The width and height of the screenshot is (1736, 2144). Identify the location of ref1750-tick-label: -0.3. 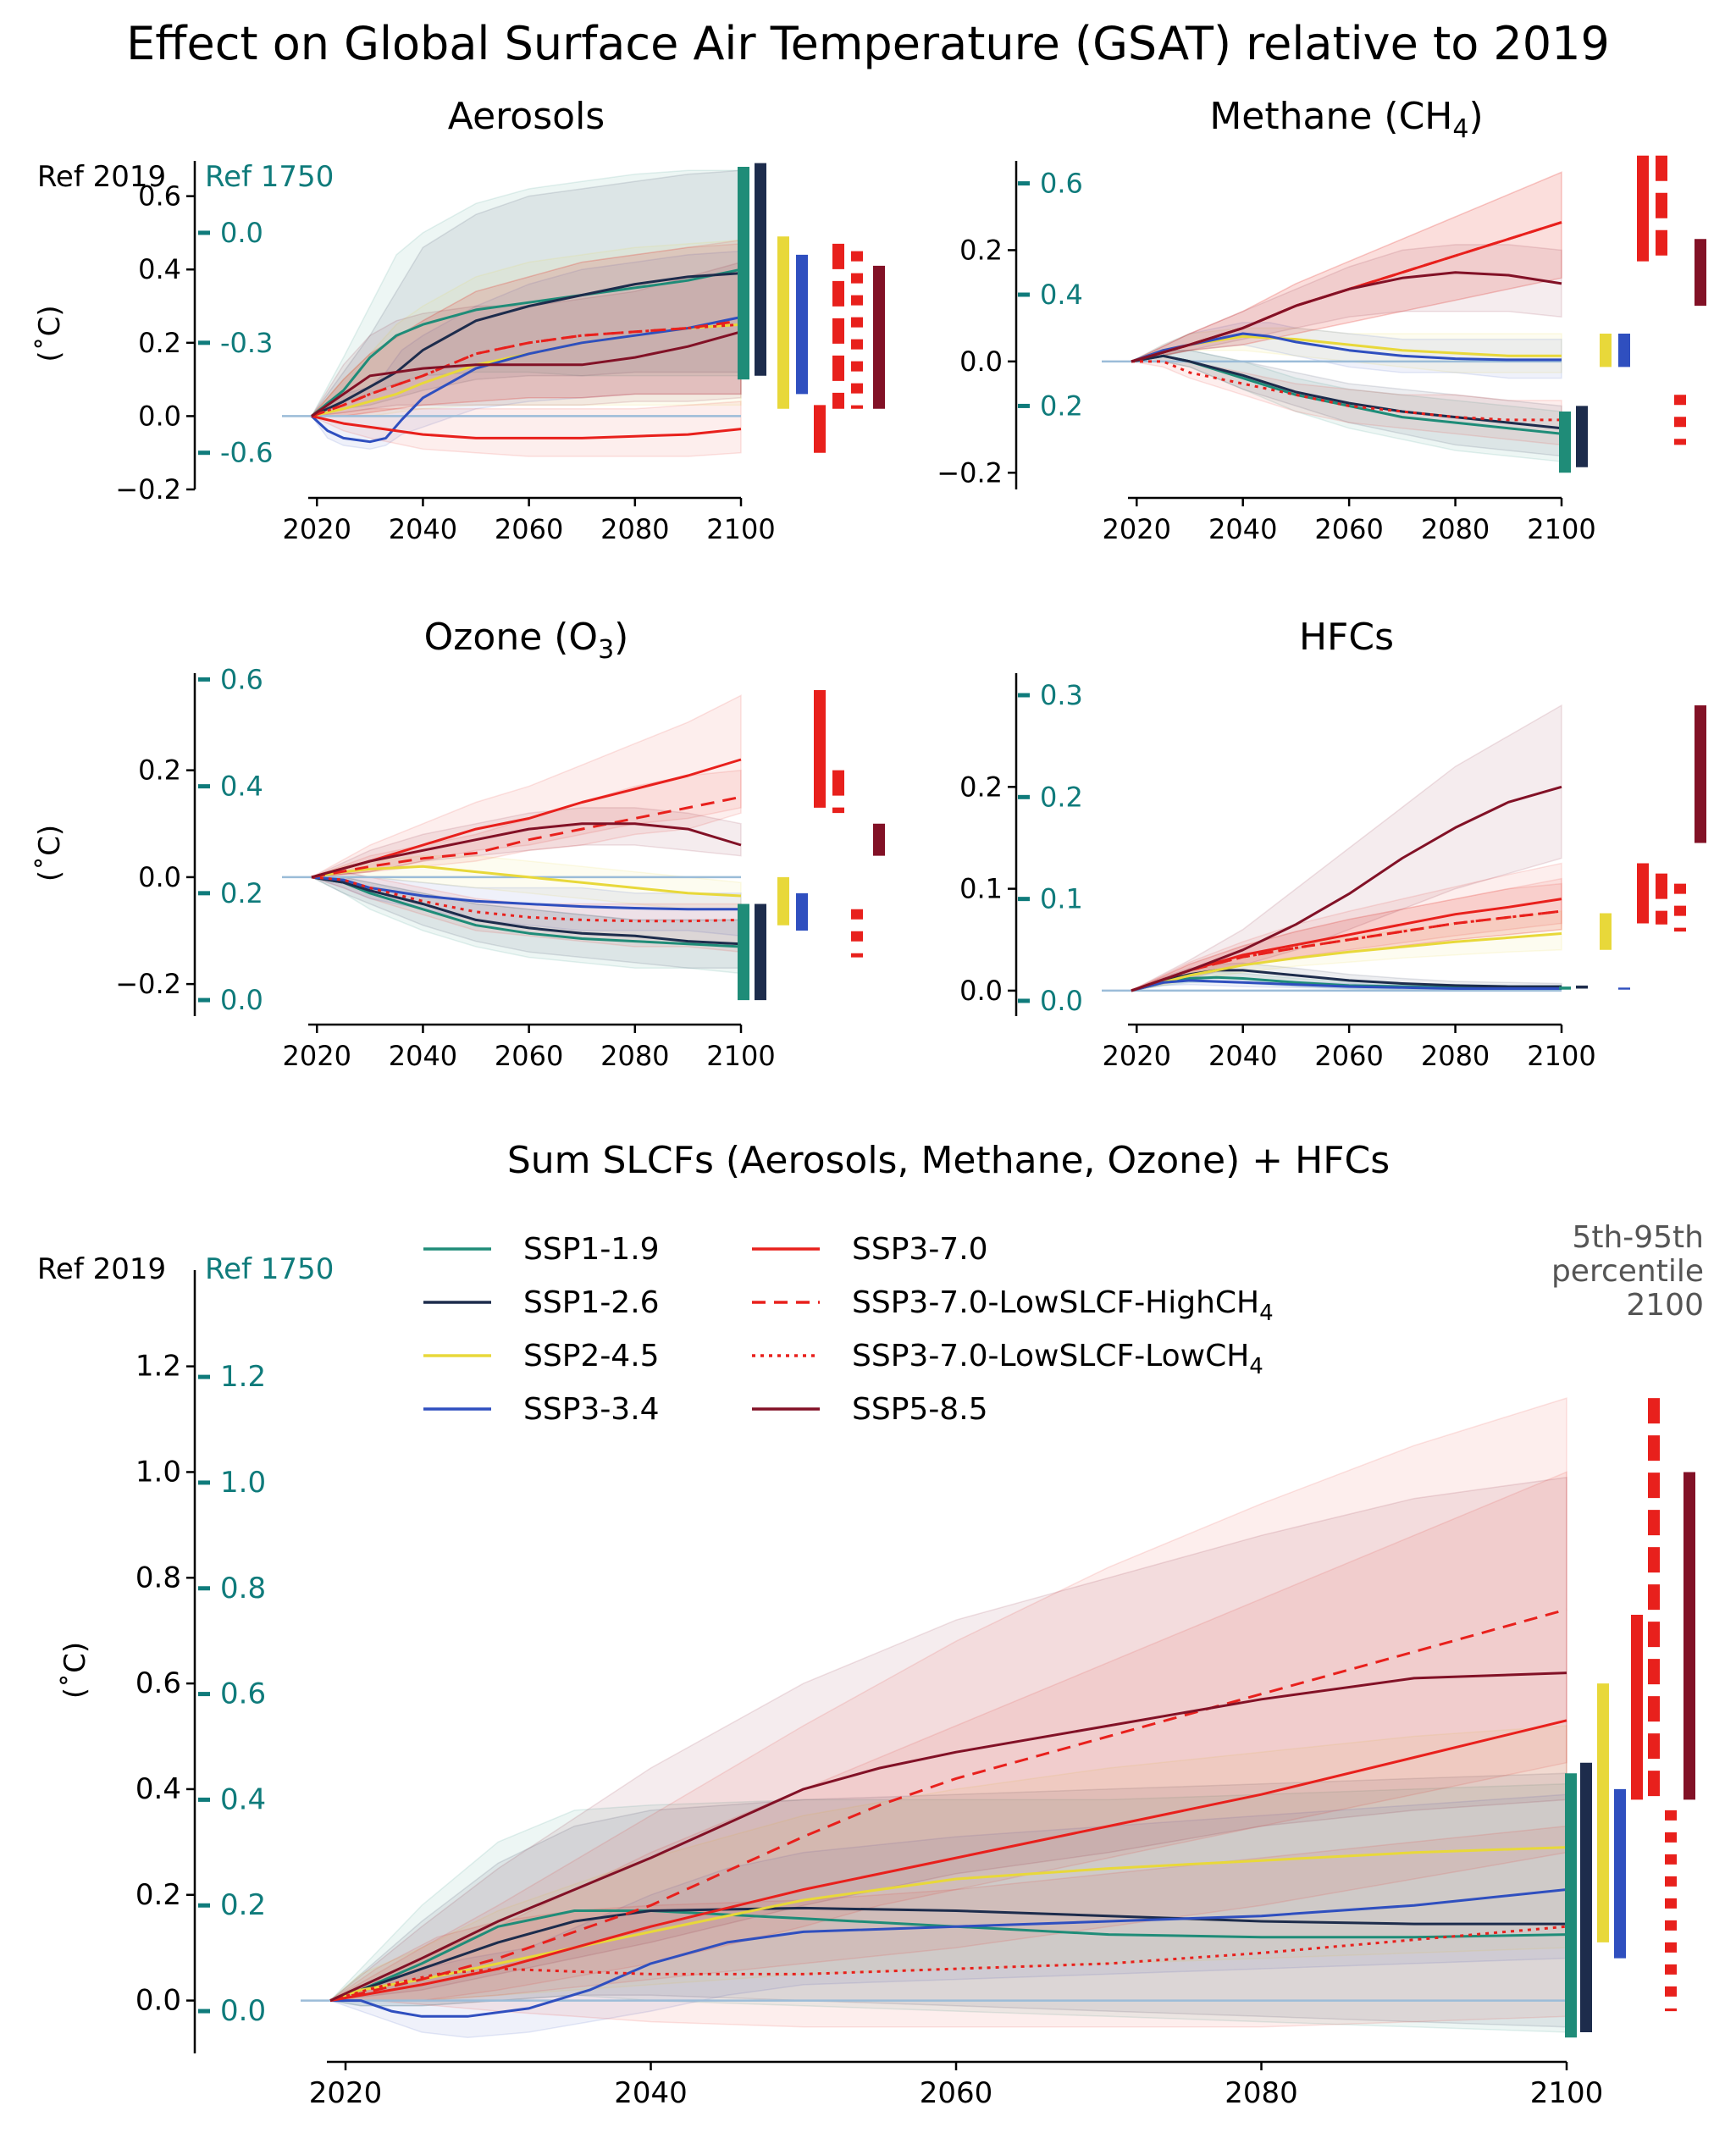
(246, 343).